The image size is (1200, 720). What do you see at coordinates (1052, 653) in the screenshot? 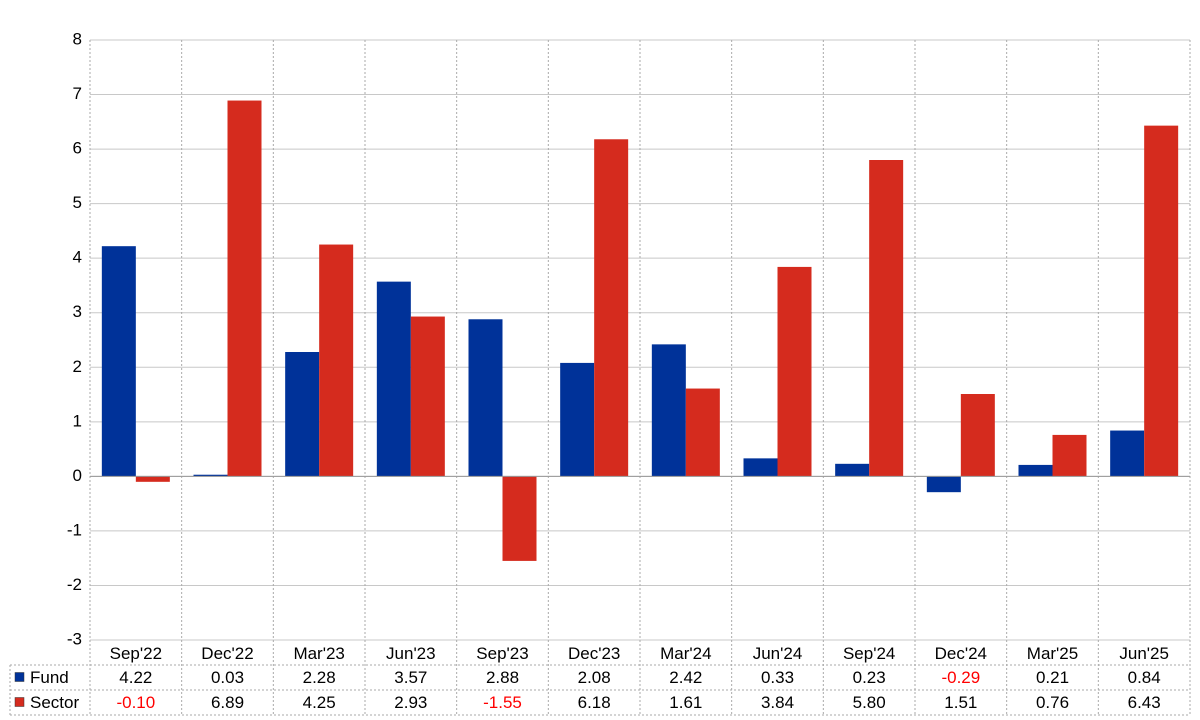
I see `x-tick-label: Mar'25` at bounding box center [1052, 653].